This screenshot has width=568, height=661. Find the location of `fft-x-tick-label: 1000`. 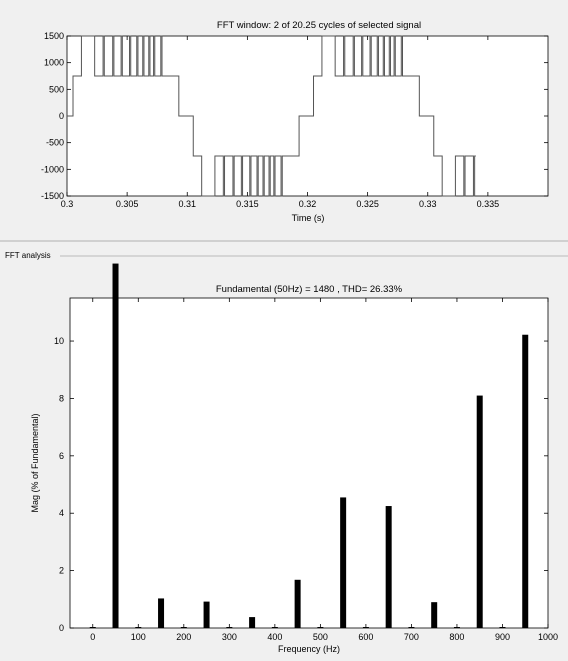

fft-x-tick-label: 1000 is located at coordinates (548, 637).